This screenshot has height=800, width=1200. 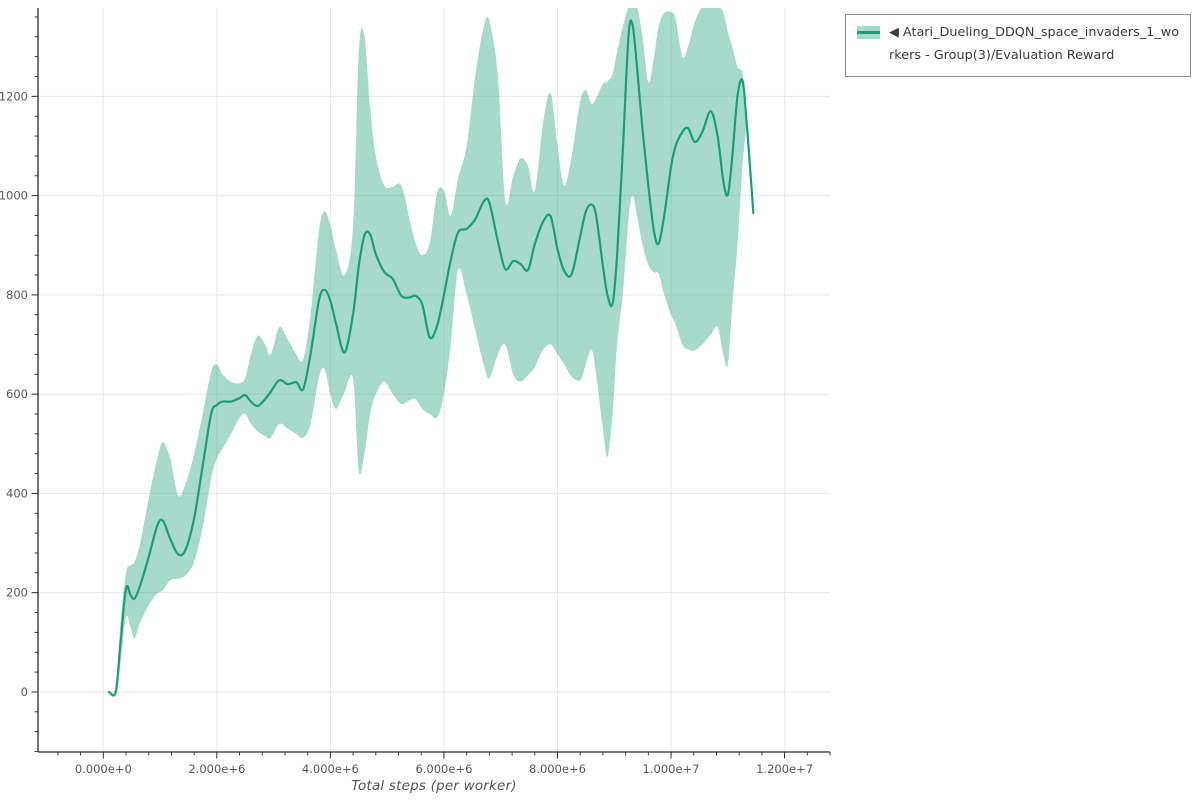 What do you see at coordinates (330, 769) in the screenshot?
I see `svg-text: 4.000e+6` at bounding box center [330, 769].